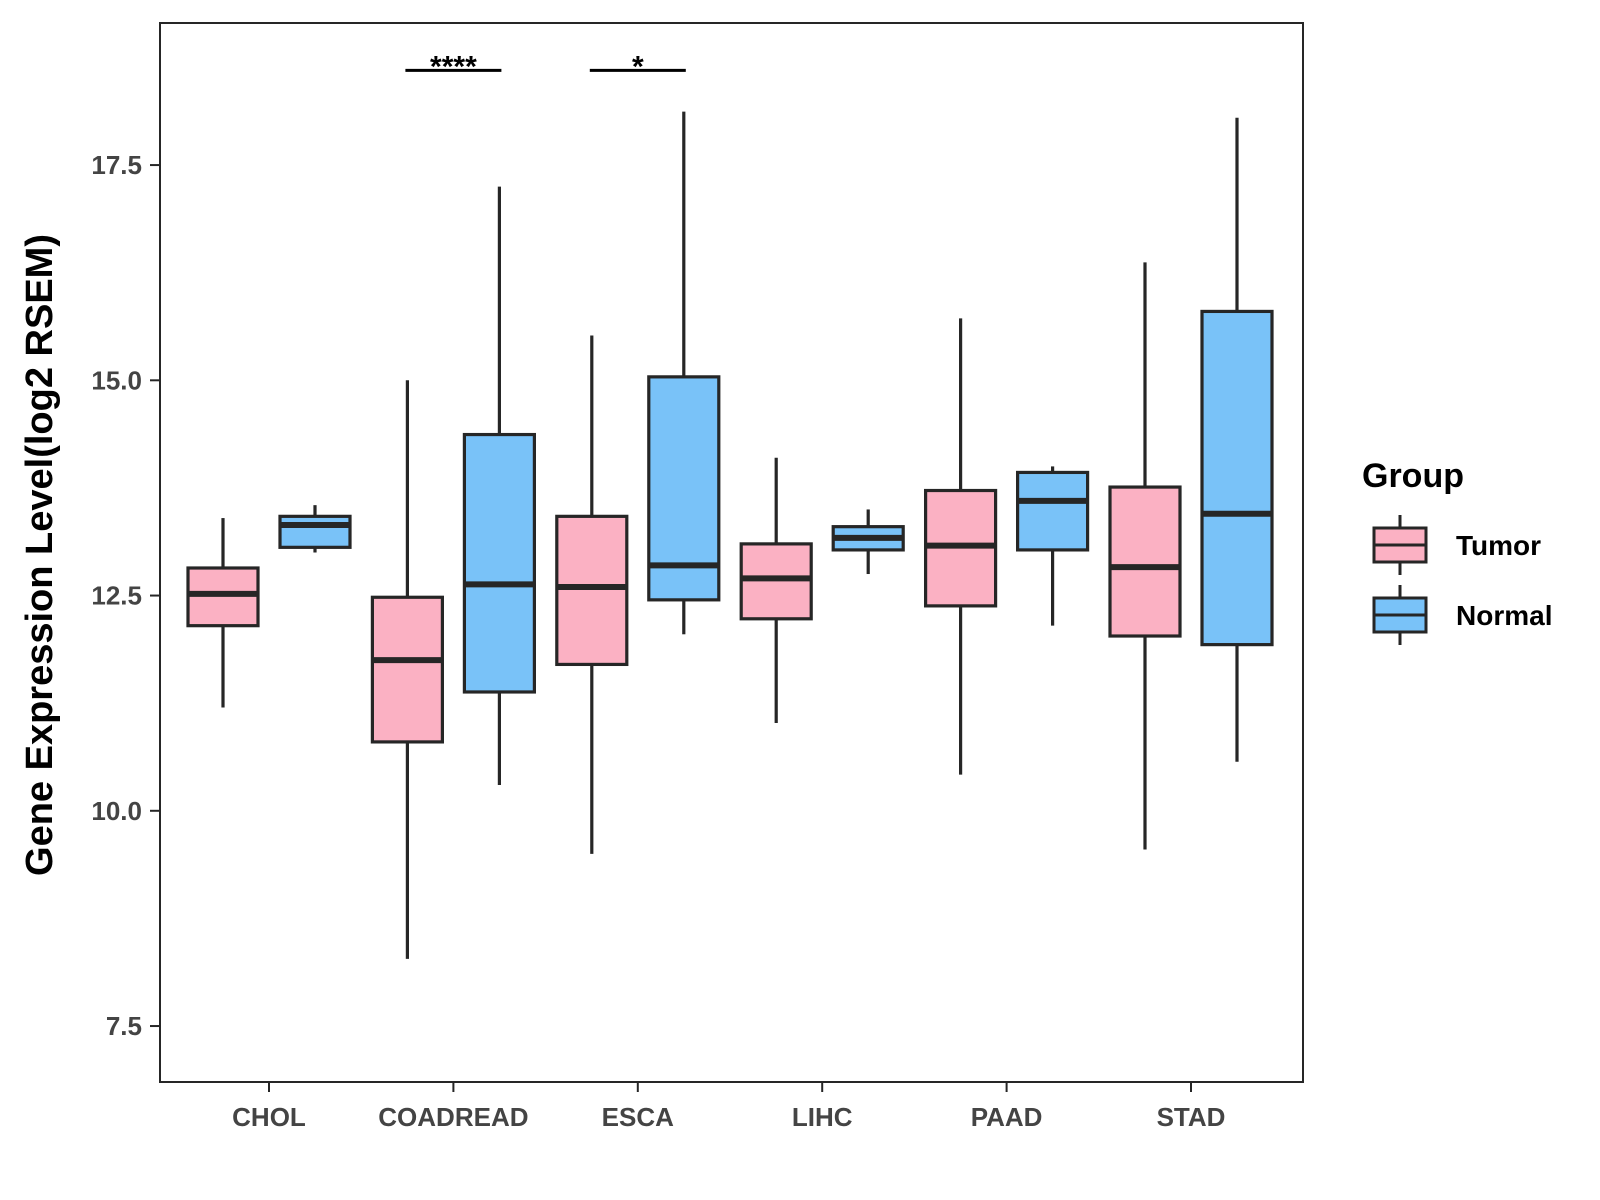  I want to click on legend-item-normal: Normal, so click(1462, 615).